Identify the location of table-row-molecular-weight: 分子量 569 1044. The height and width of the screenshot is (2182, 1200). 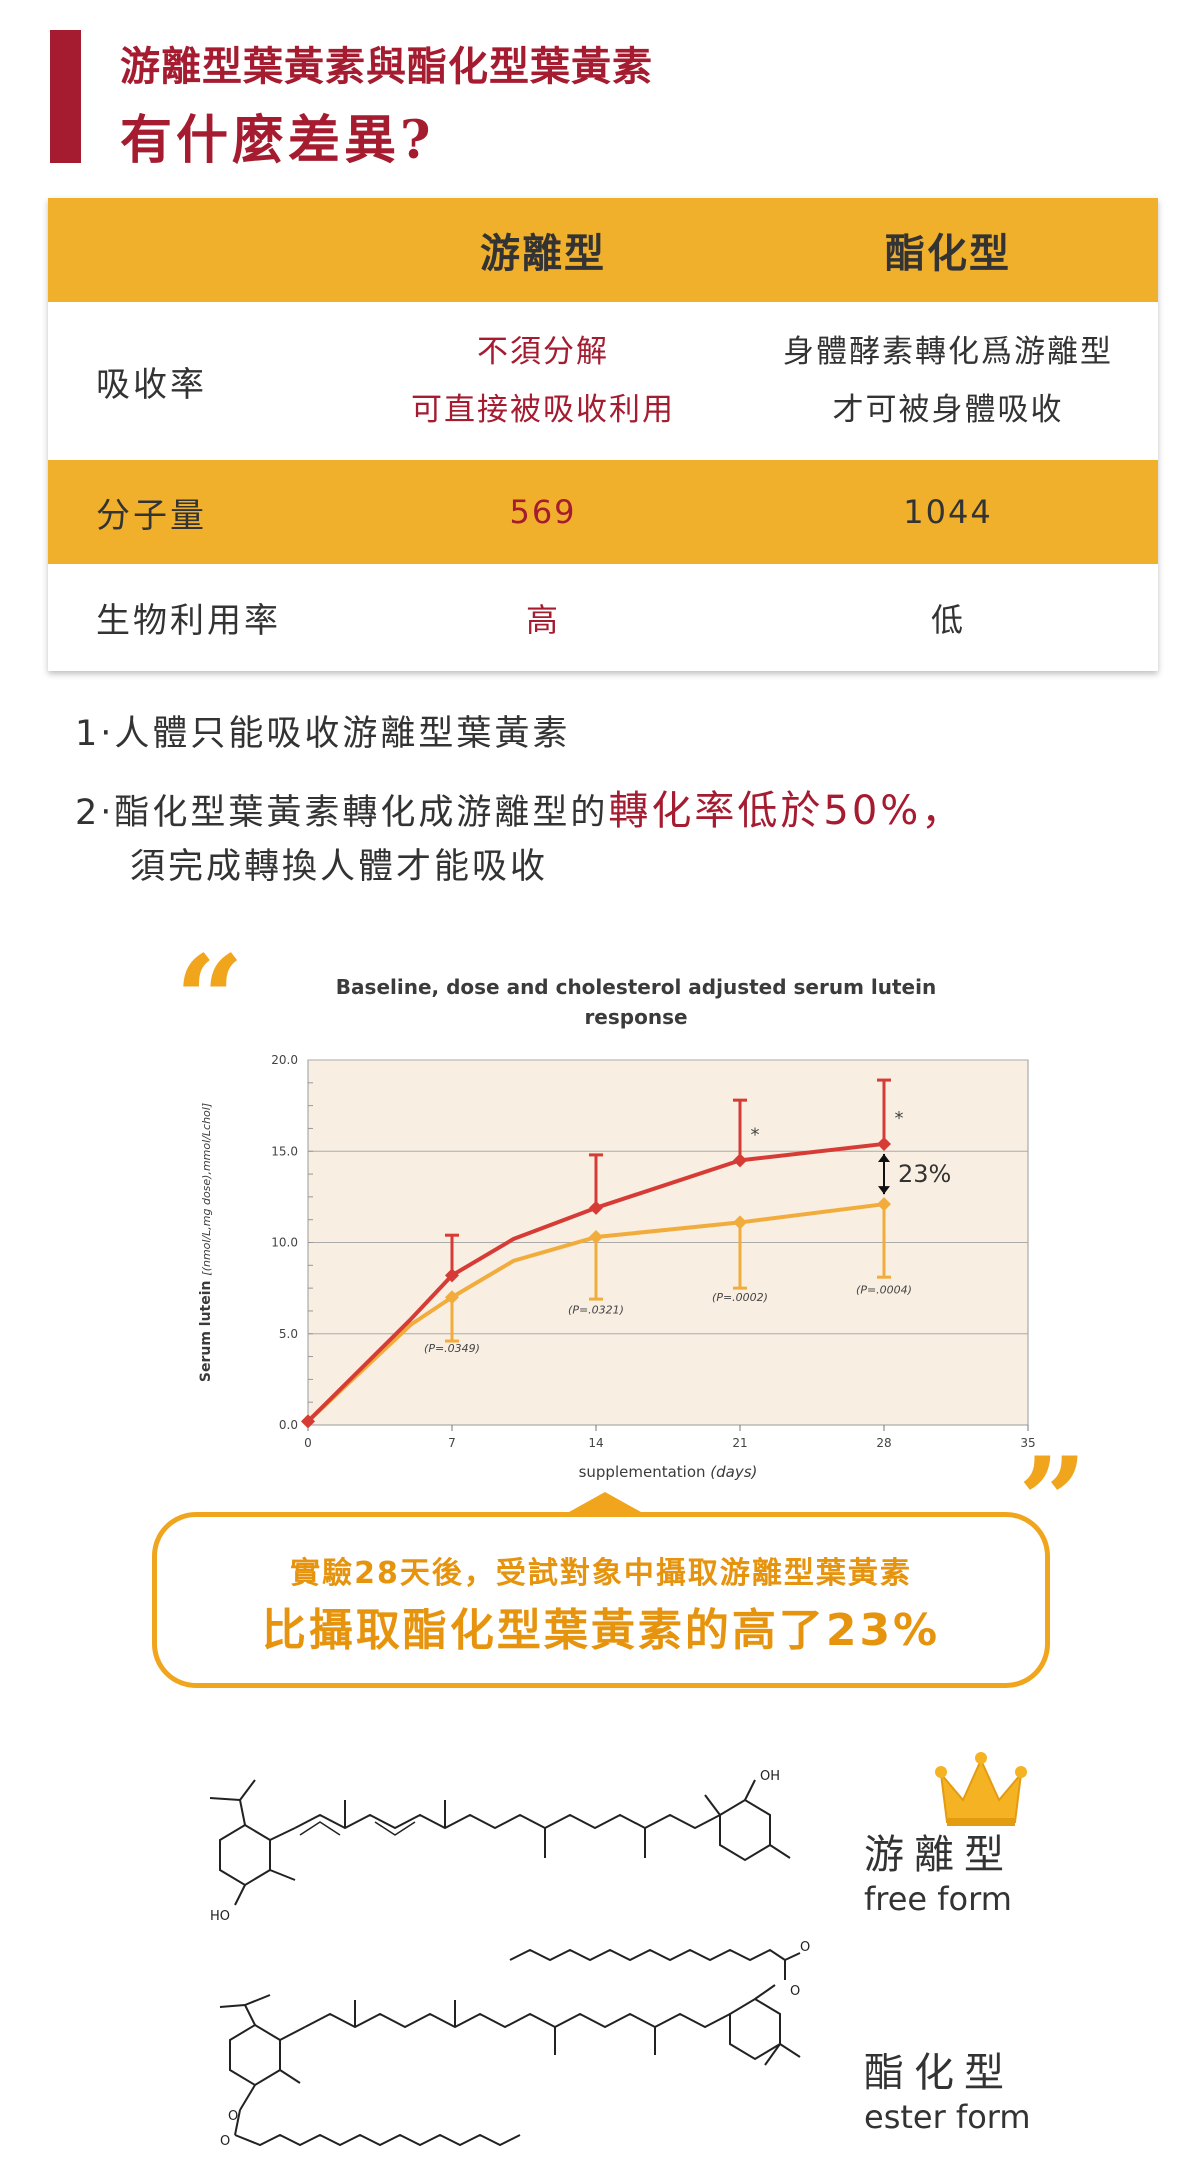
(603, 512).